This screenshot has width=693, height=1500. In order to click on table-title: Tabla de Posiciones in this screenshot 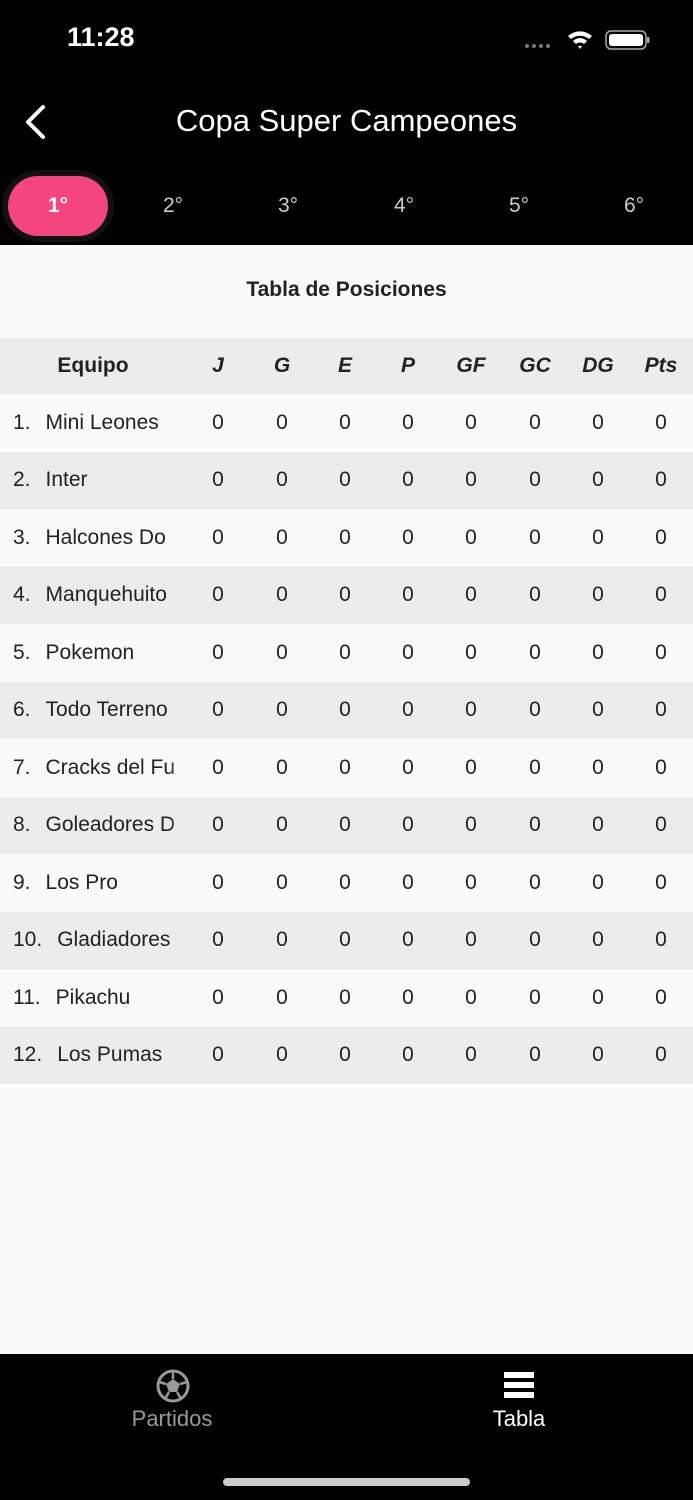, I will do `click(346, 289)`.